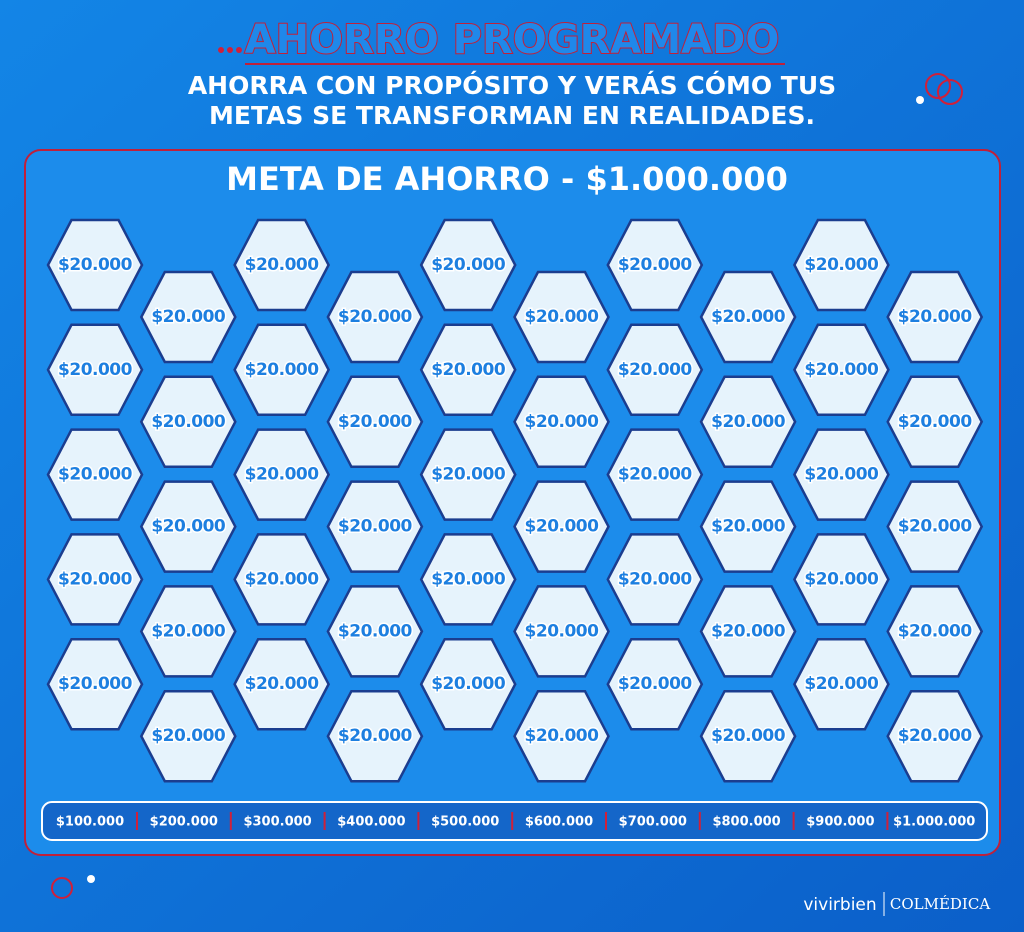 Image resolution: width=1024 pixels, height=932 pixels. What do you see at coordinates (371, 822) in the screenshot?
I see `milestone: $400.000` at bounding box center [371, 822].